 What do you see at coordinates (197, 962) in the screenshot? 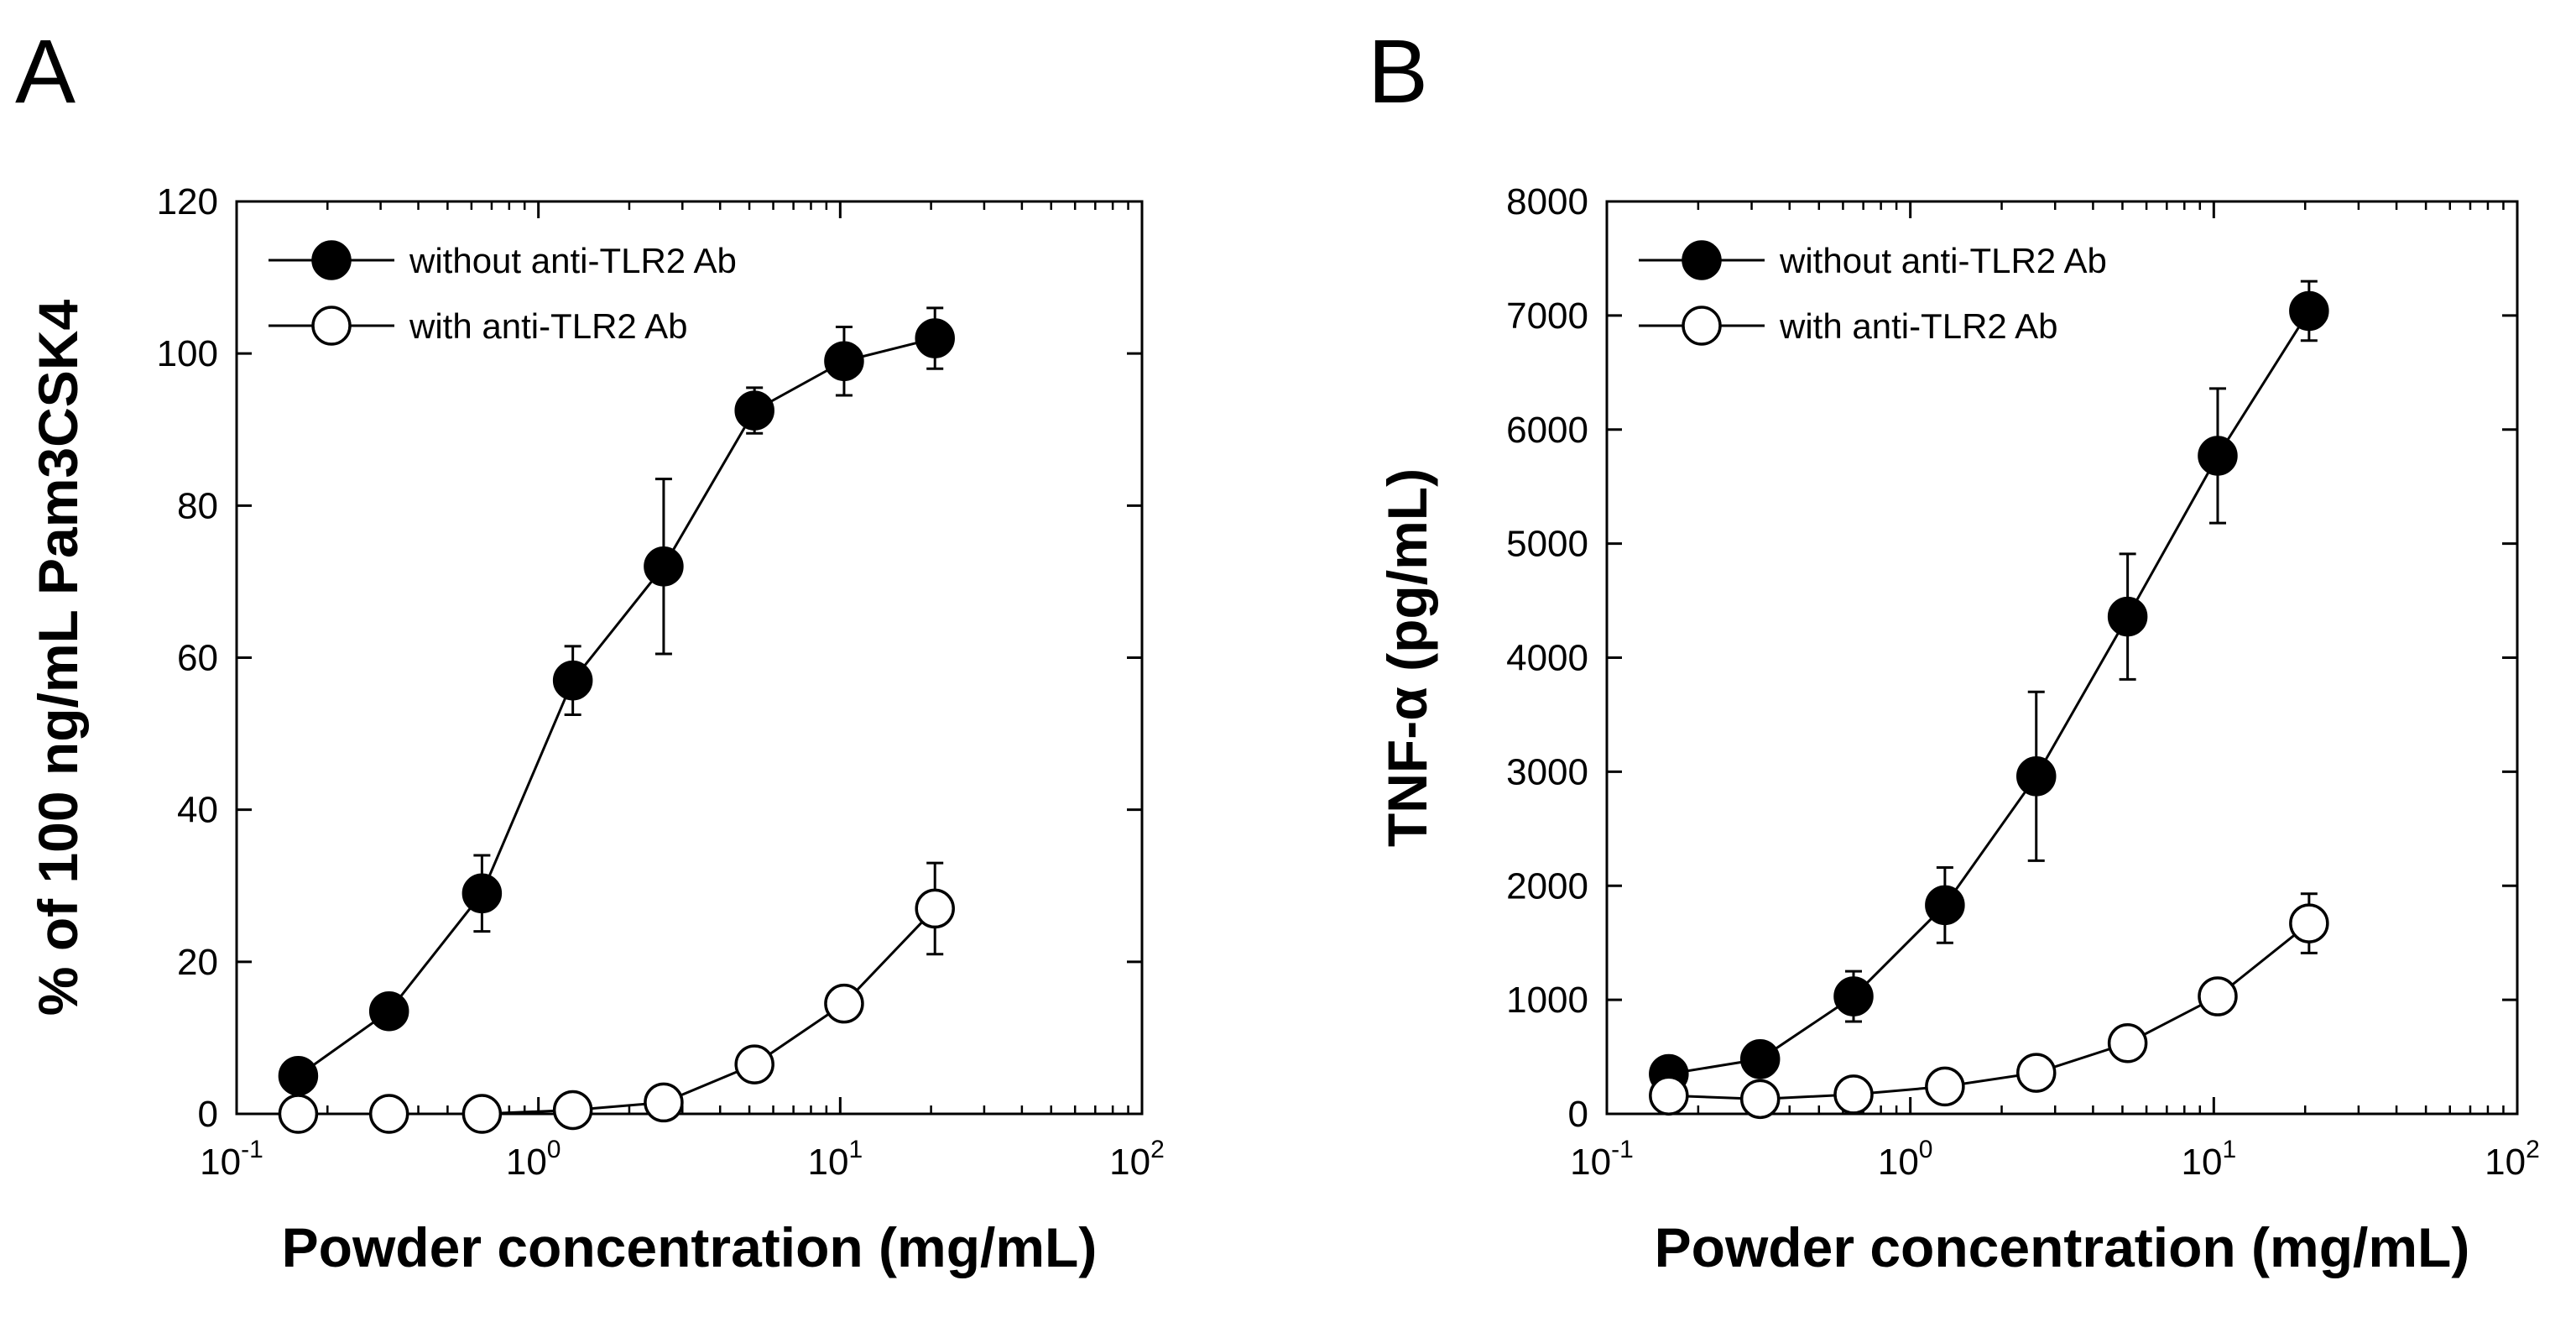
I see `y-tick-label: 20` at bounding box center [197, 962].